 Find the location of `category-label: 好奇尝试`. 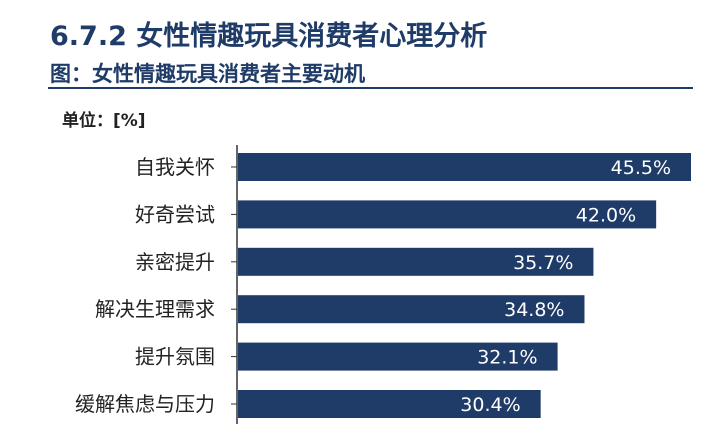

category-label: 好奇尝试 is located at coordinates (175, 214).